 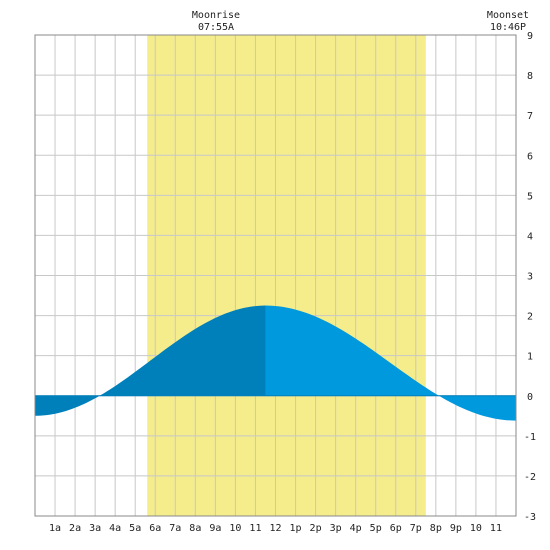 What do you see at coordinates (216, 15) in the screenshot?
I see `moonrise-label: Moonrise` at bounding box center [216, 15].